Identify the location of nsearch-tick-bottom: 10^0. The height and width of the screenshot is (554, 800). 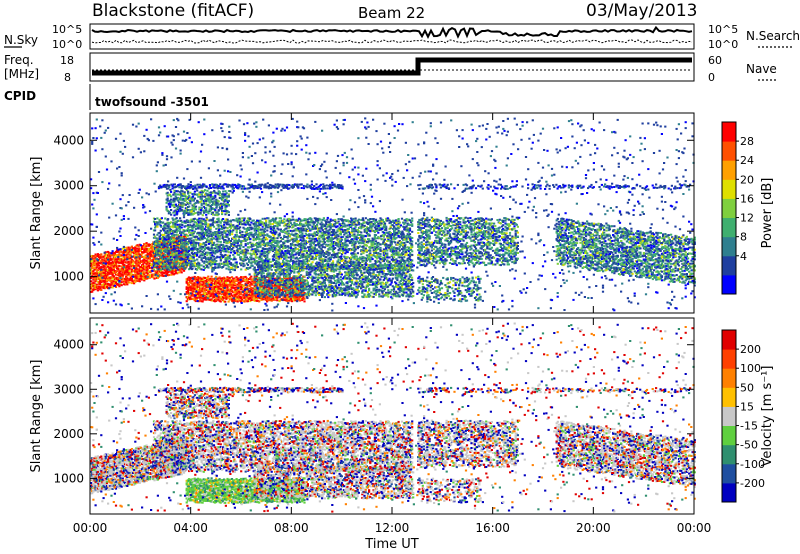
(723, 44).